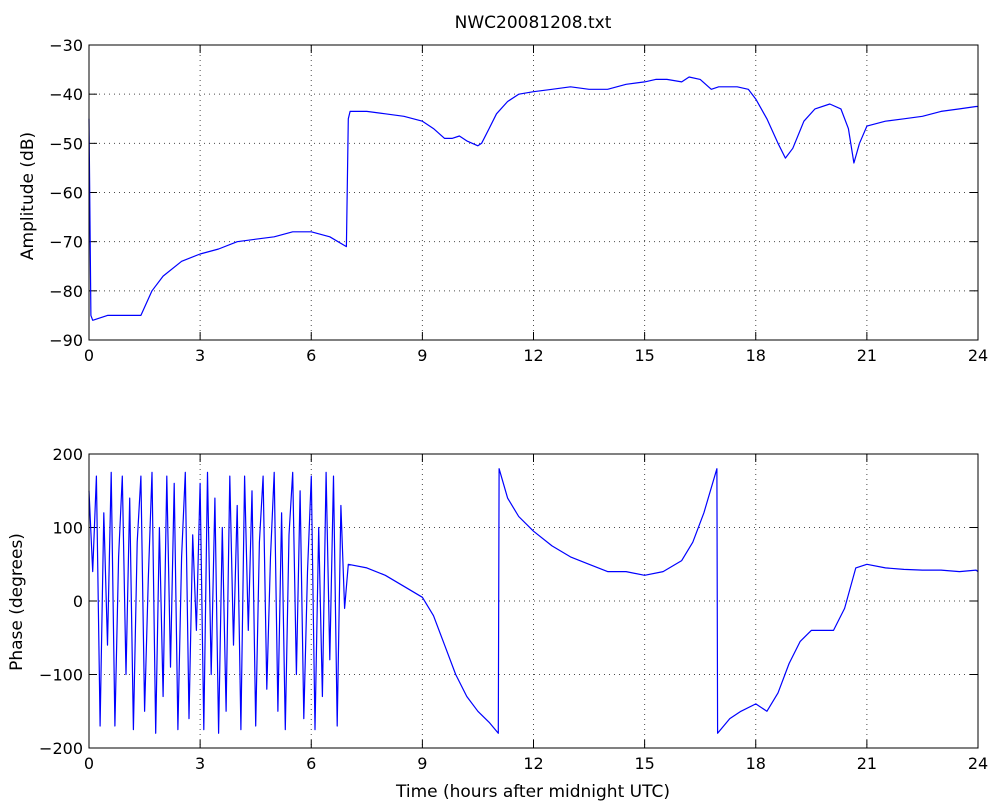 The height and width of the screenshot is (806, 998). Describe the element at coordinates (644, 763) in the screenshot. I see `phase-x-tick-label: 15` at that location.